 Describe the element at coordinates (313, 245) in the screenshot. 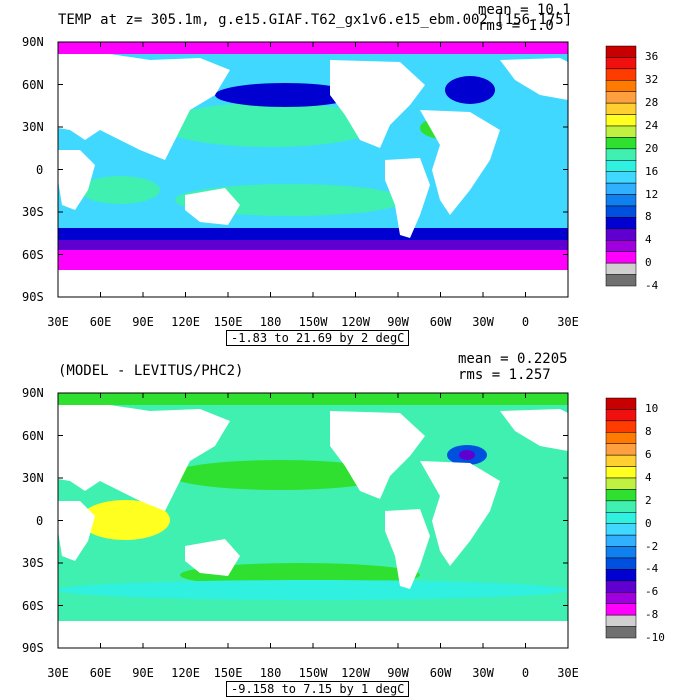

I see `top-southern-band-violet` at that location.